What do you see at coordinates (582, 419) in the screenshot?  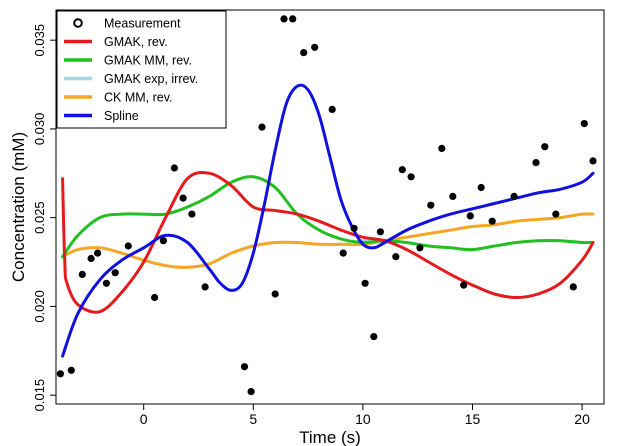 I see `x-tick-label: 20` at bounding box center [582, 419].